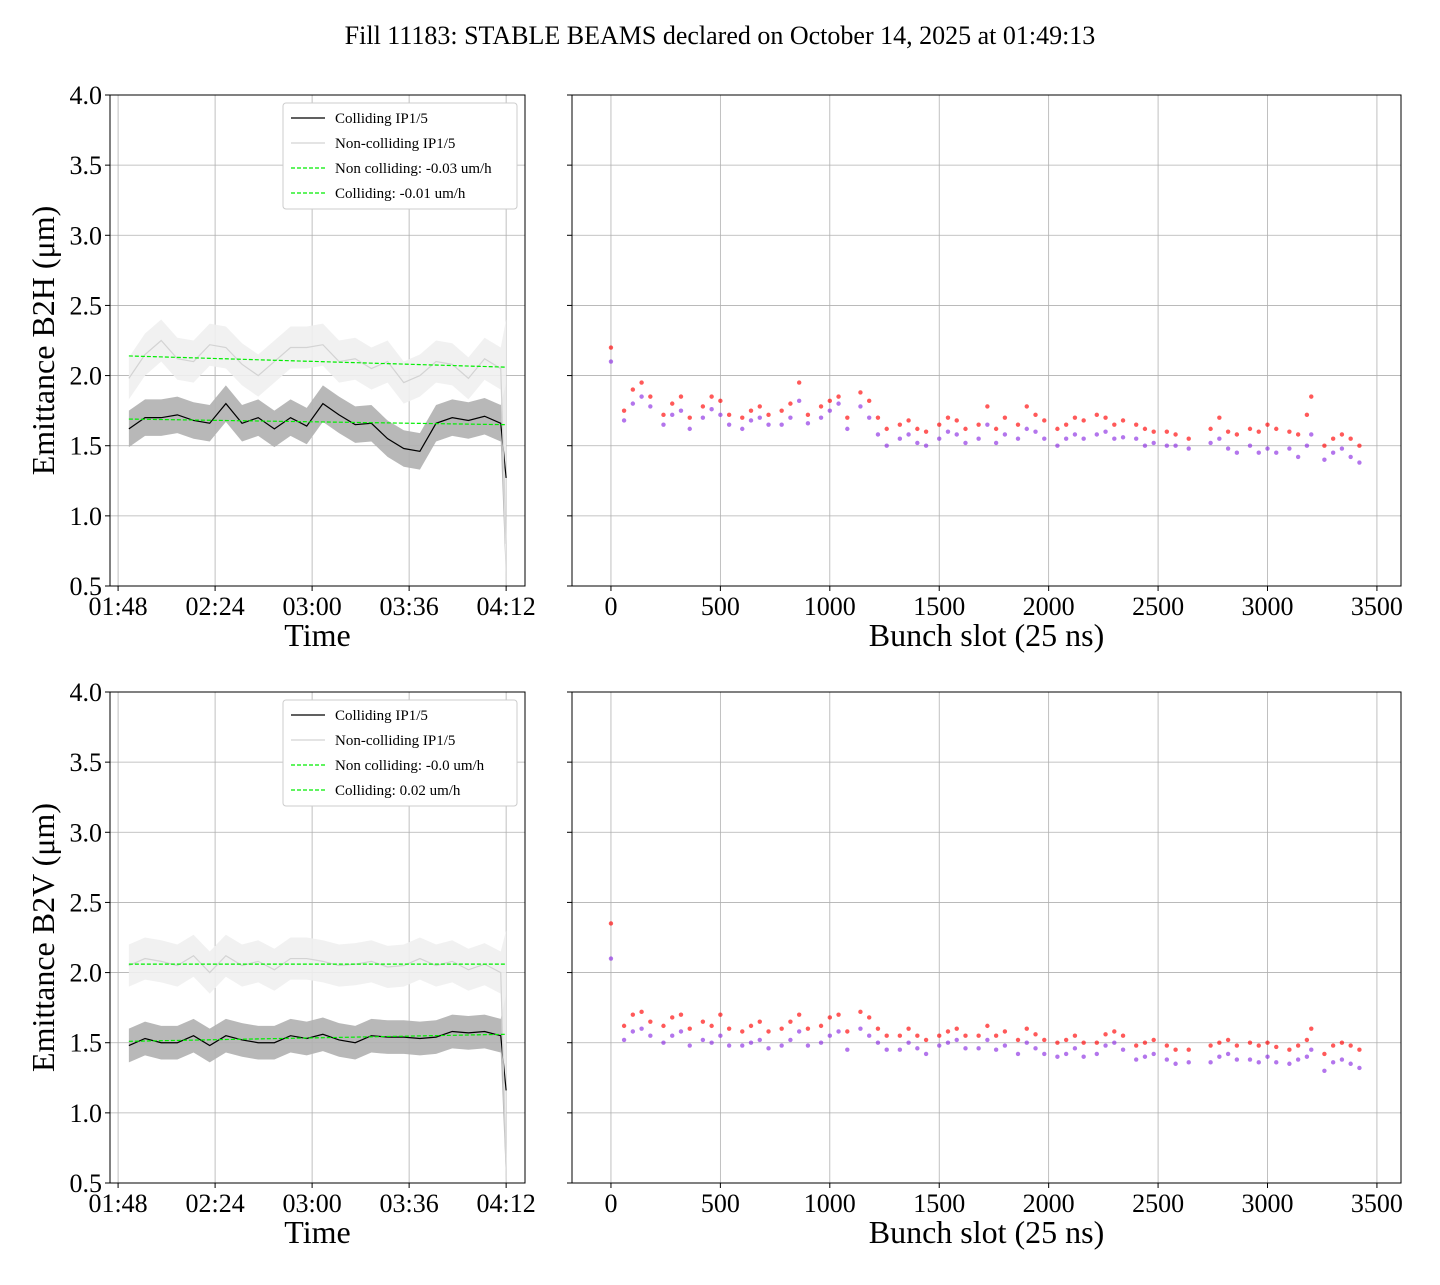 The image size is (1440, 1285). Describe the element at coordinates (398, 791) in the screenshot. I see `legend-label: Colliding: 0.02 um/h` at that location.